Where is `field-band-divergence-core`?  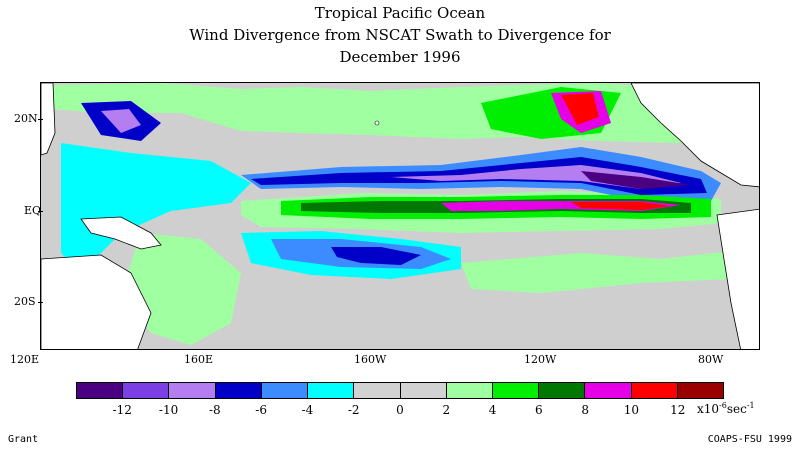 field-band-divergence-core is located at coordinates (621, 206).